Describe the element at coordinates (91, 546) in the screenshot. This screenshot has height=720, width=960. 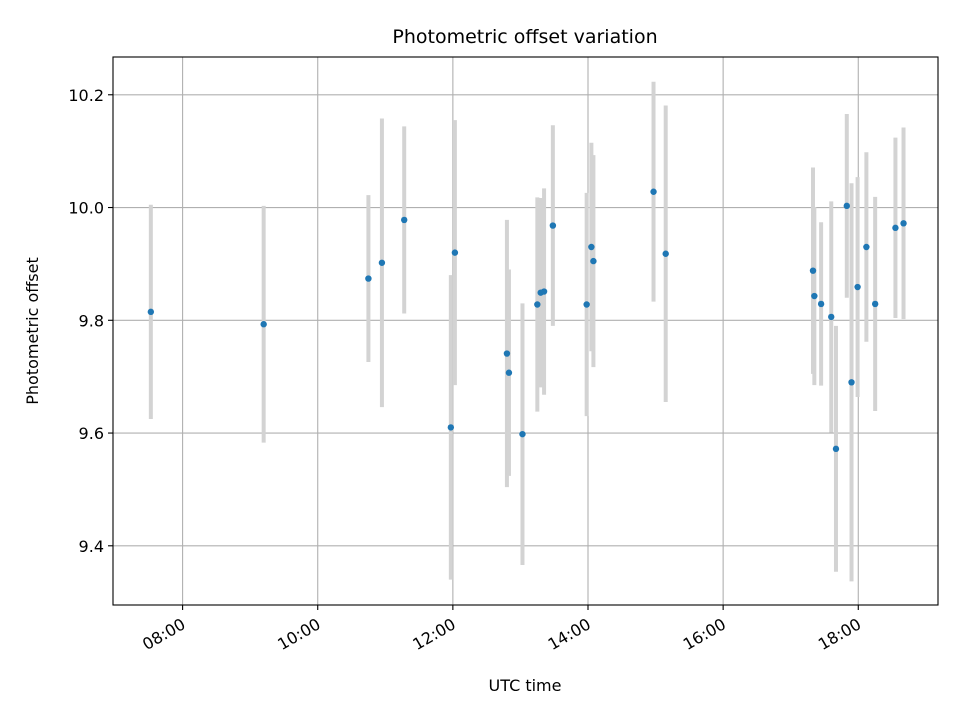
I see `y-tick-label: 9.4` at that location.